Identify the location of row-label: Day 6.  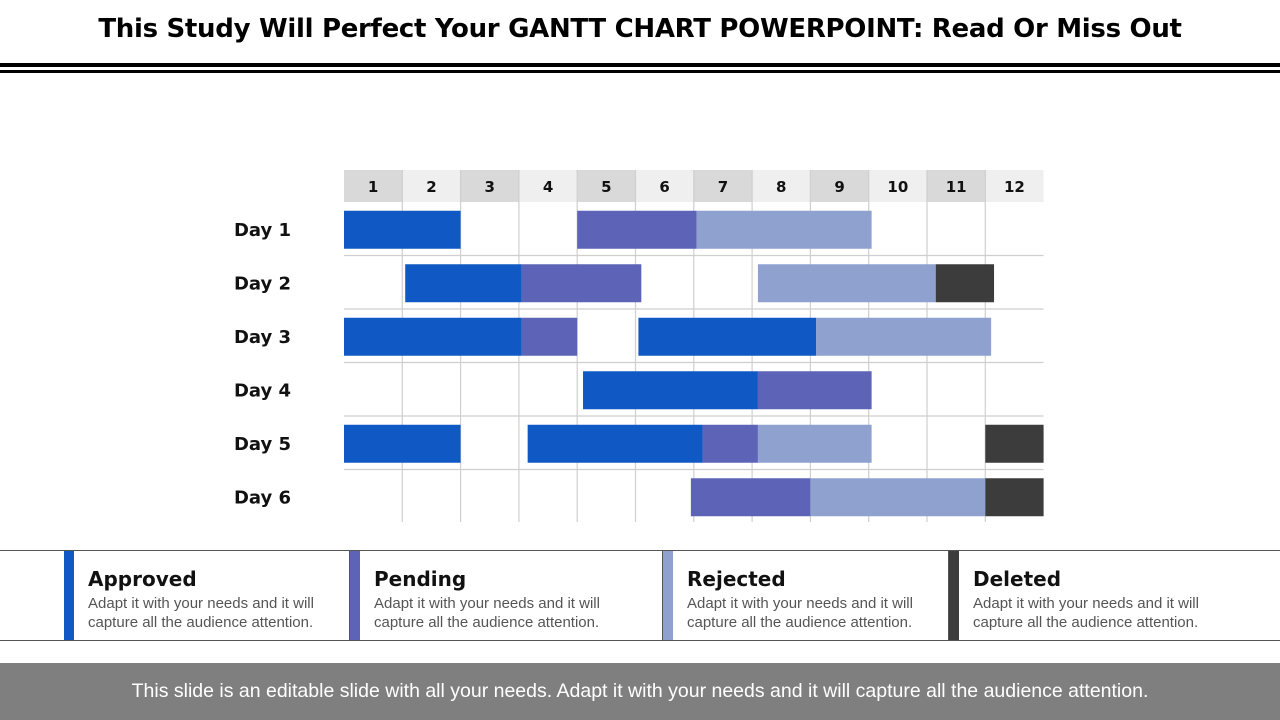
(262, 497).